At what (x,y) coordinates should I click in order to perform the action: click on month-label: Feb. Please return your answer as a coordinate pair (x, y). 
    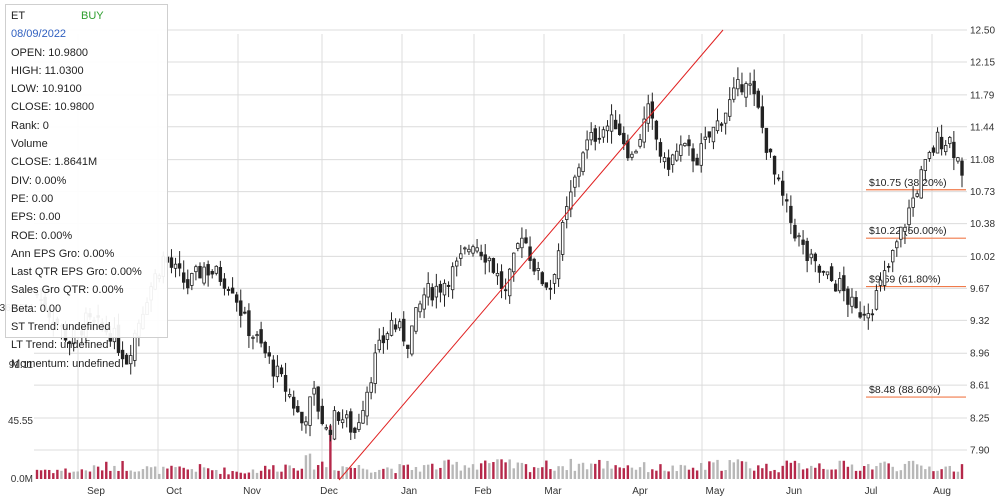
    Looking at the image, I should click on (483, 491).